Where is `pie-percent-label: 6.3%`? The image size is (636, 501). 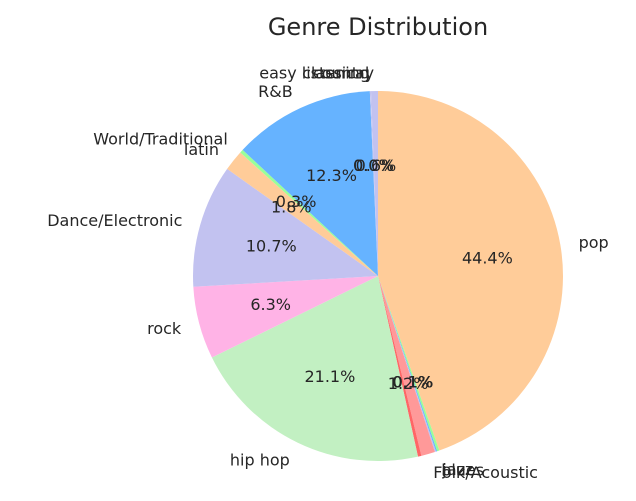
pie-percent-label: 6.3% is located at coordinates (270, 304).